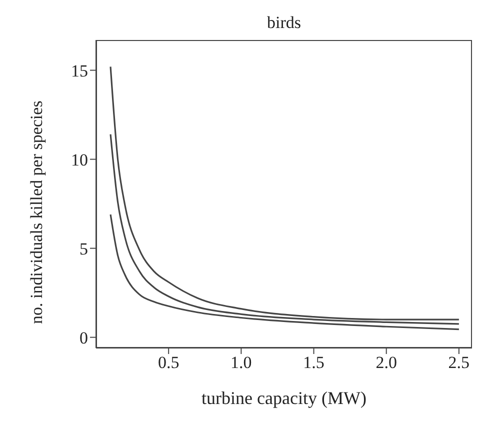 Image resolution: width=497 pixels, height=435 pixels. What do you see at coordinates (241, 362) in the screenshot?
I see `x-tick-label: 1.0` at bounding box center [241, 362].